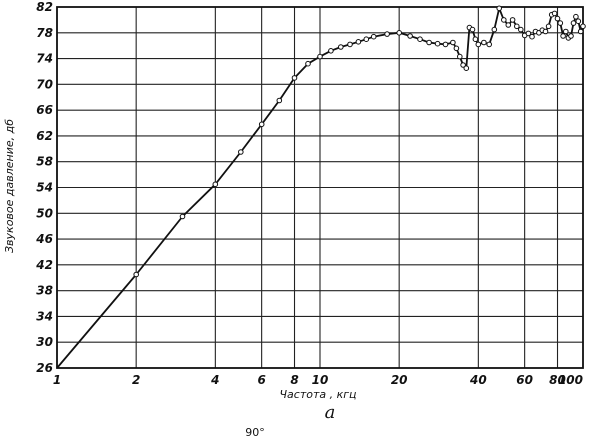 This screenshot has width=592, height=440. Describe the element at coordinates (44, 84) in the screenshot. I see `y-tick-label: 70` at that location.